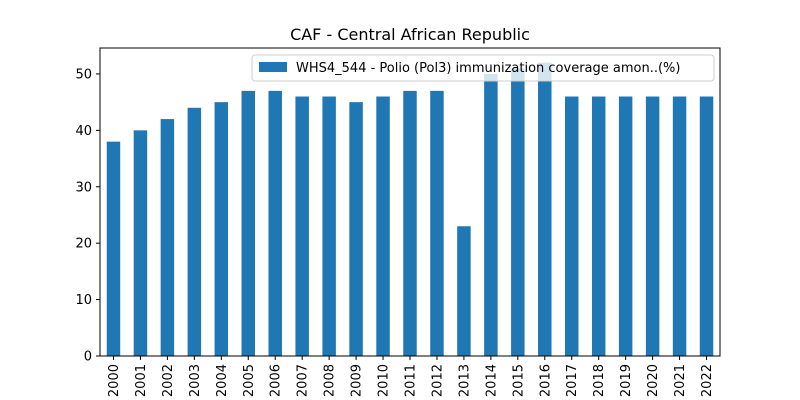 This screenshot has width=800, height=400. Describe the element at coordinates (679, 226) in the screenshot. I see `bar-2021` at that location.